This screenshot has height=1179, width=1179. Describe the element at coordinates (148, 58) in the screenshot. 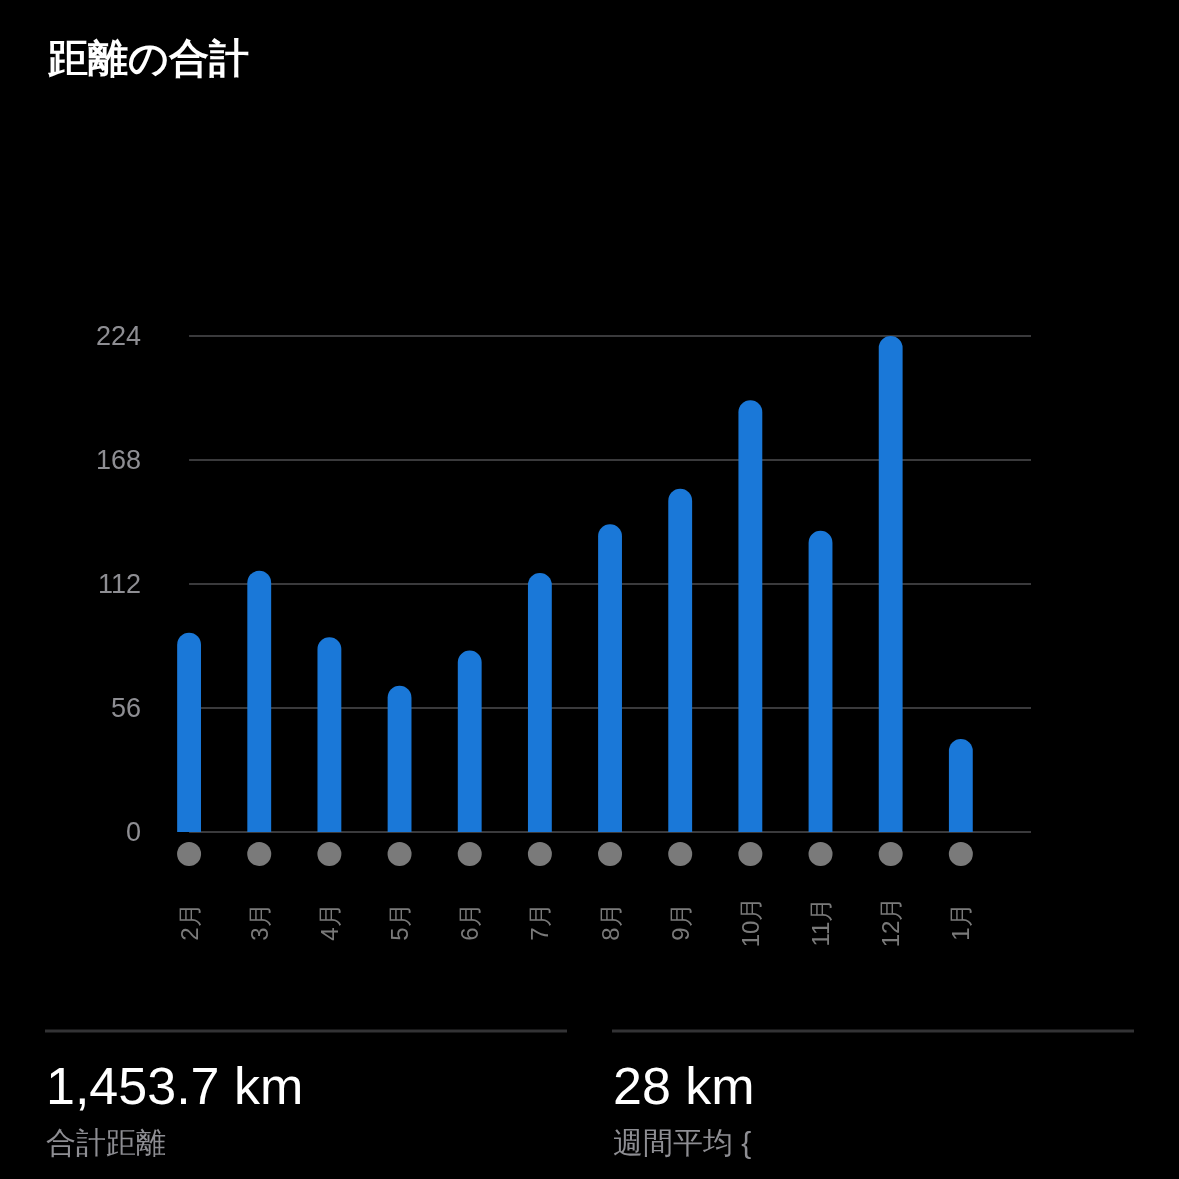

I see `title: 距離の合計` at that location.